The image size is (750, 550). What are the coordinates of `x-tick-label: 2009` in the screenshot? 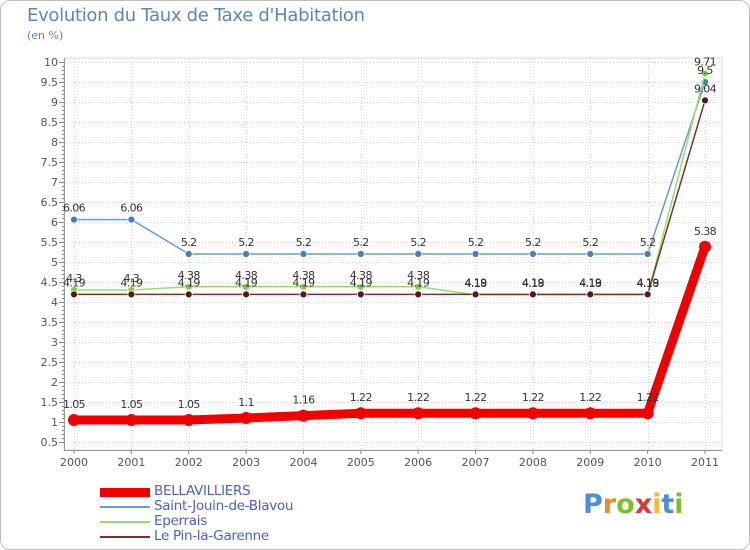 It's located at (590, 462).